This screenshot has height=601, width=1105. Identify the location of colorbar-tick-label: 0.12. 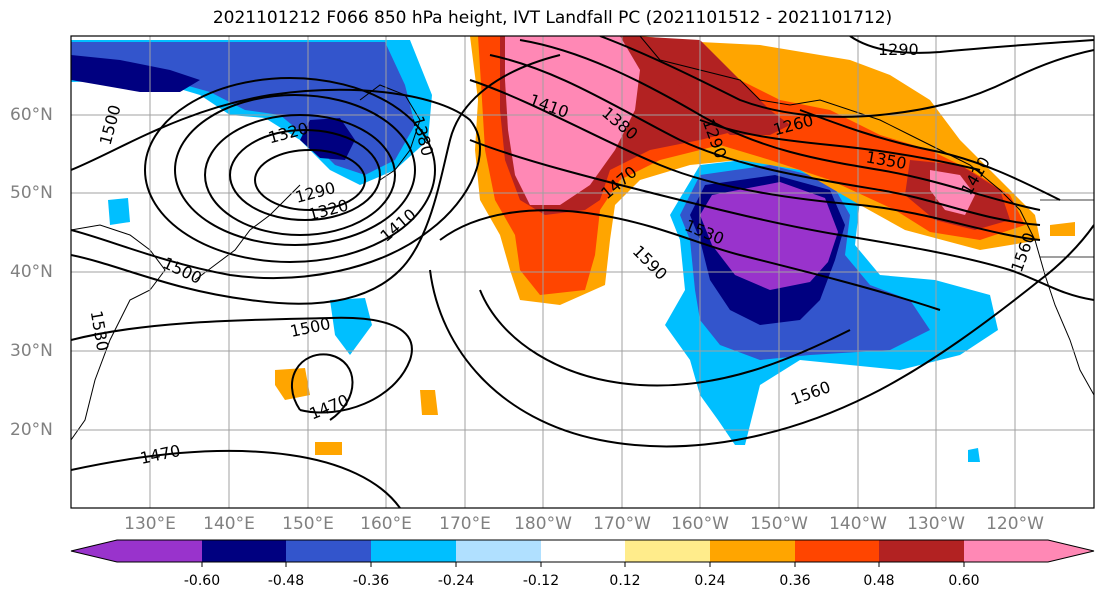
(625, 581).